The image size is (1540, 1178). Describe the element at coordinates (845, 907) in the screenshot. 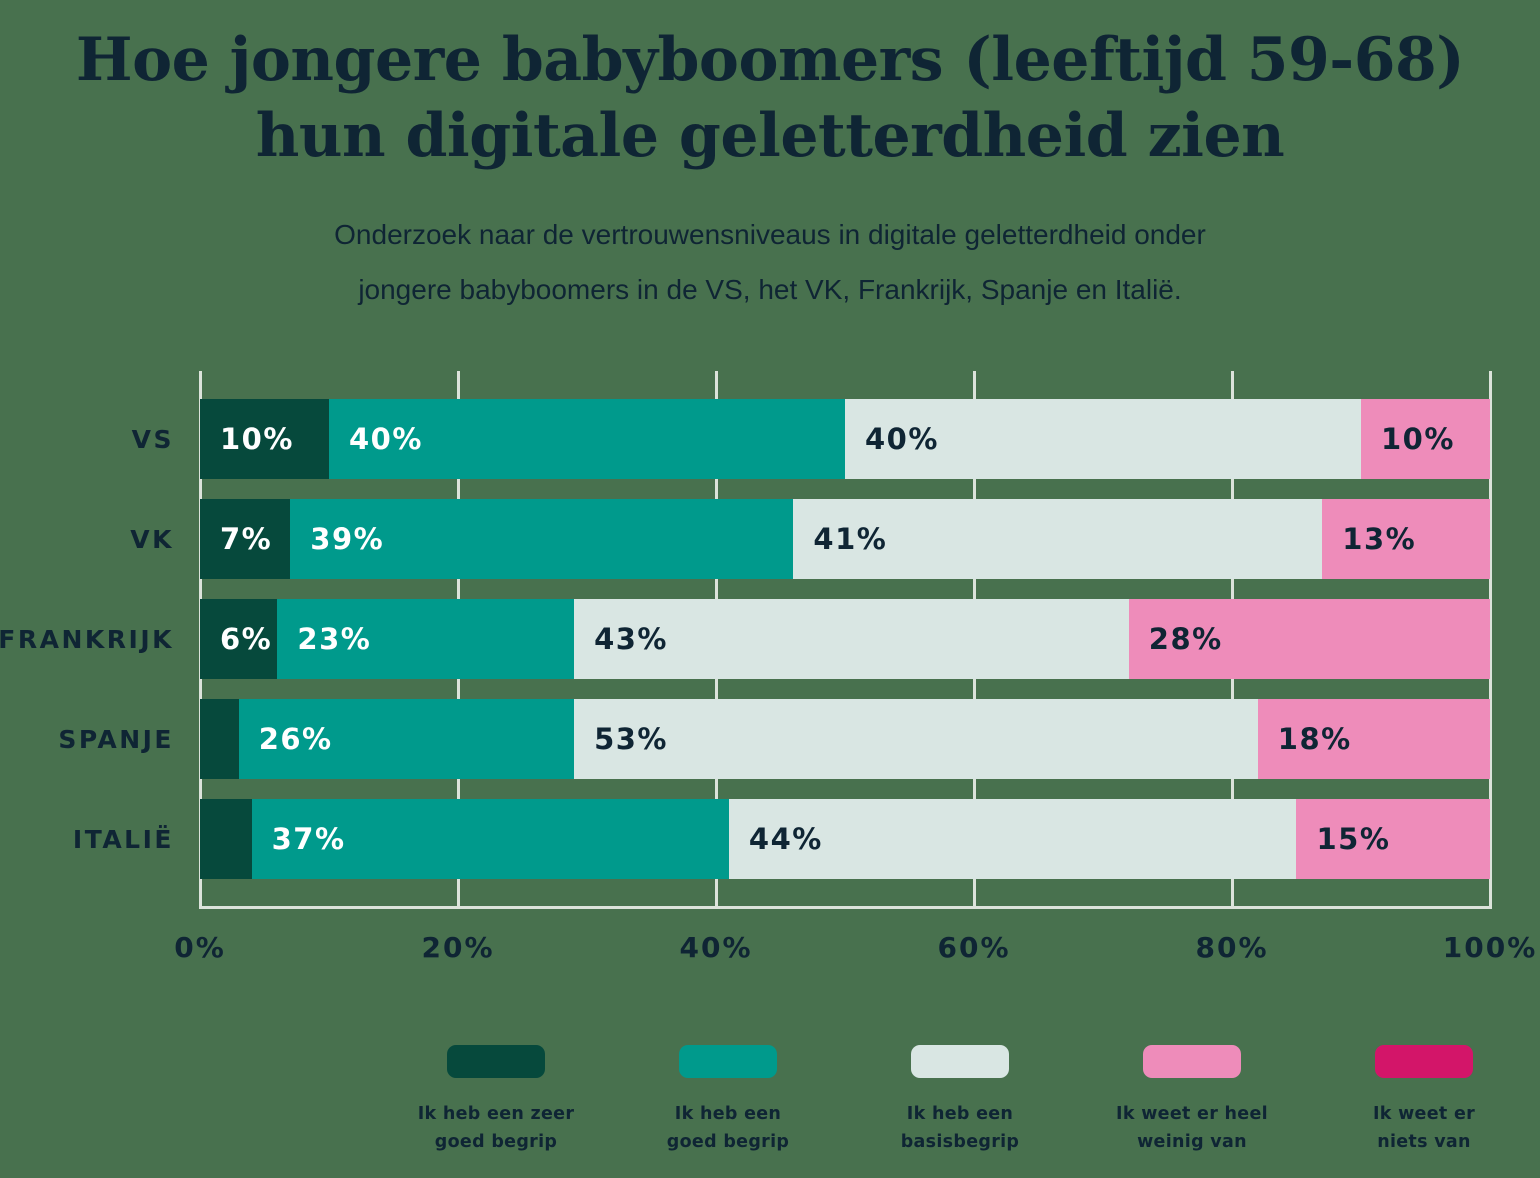

I see `x-axis-line` at that location.